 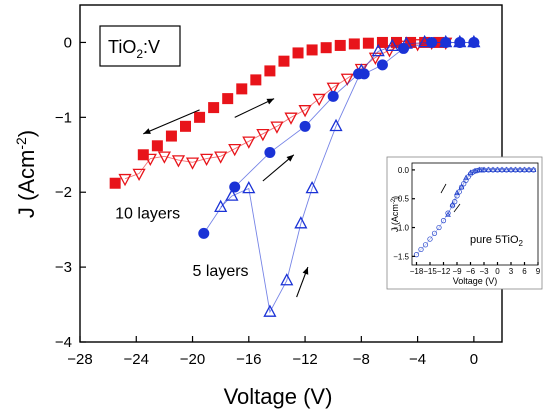 What do you see at coordinates (395, 214) in the screenshot?
I see `inset-y-axis-title: J (Acm-2)` at bounding box center [395, 214].